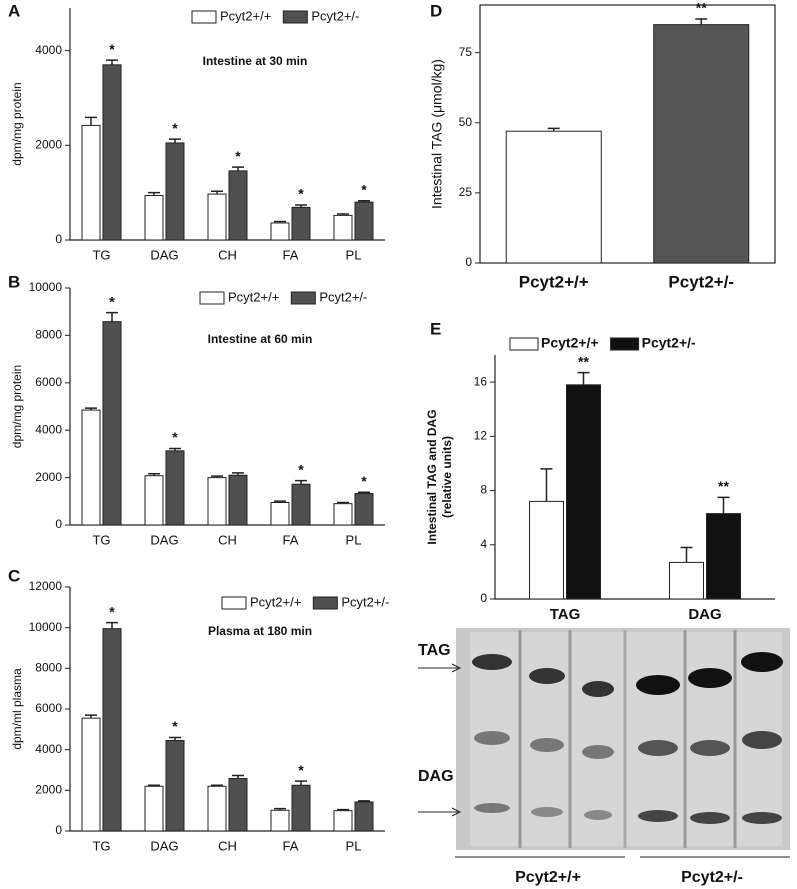 This screenshot has height=889, width=797. I want to click on blot-group-label: Pcyt2+/+, so click(548, 877).